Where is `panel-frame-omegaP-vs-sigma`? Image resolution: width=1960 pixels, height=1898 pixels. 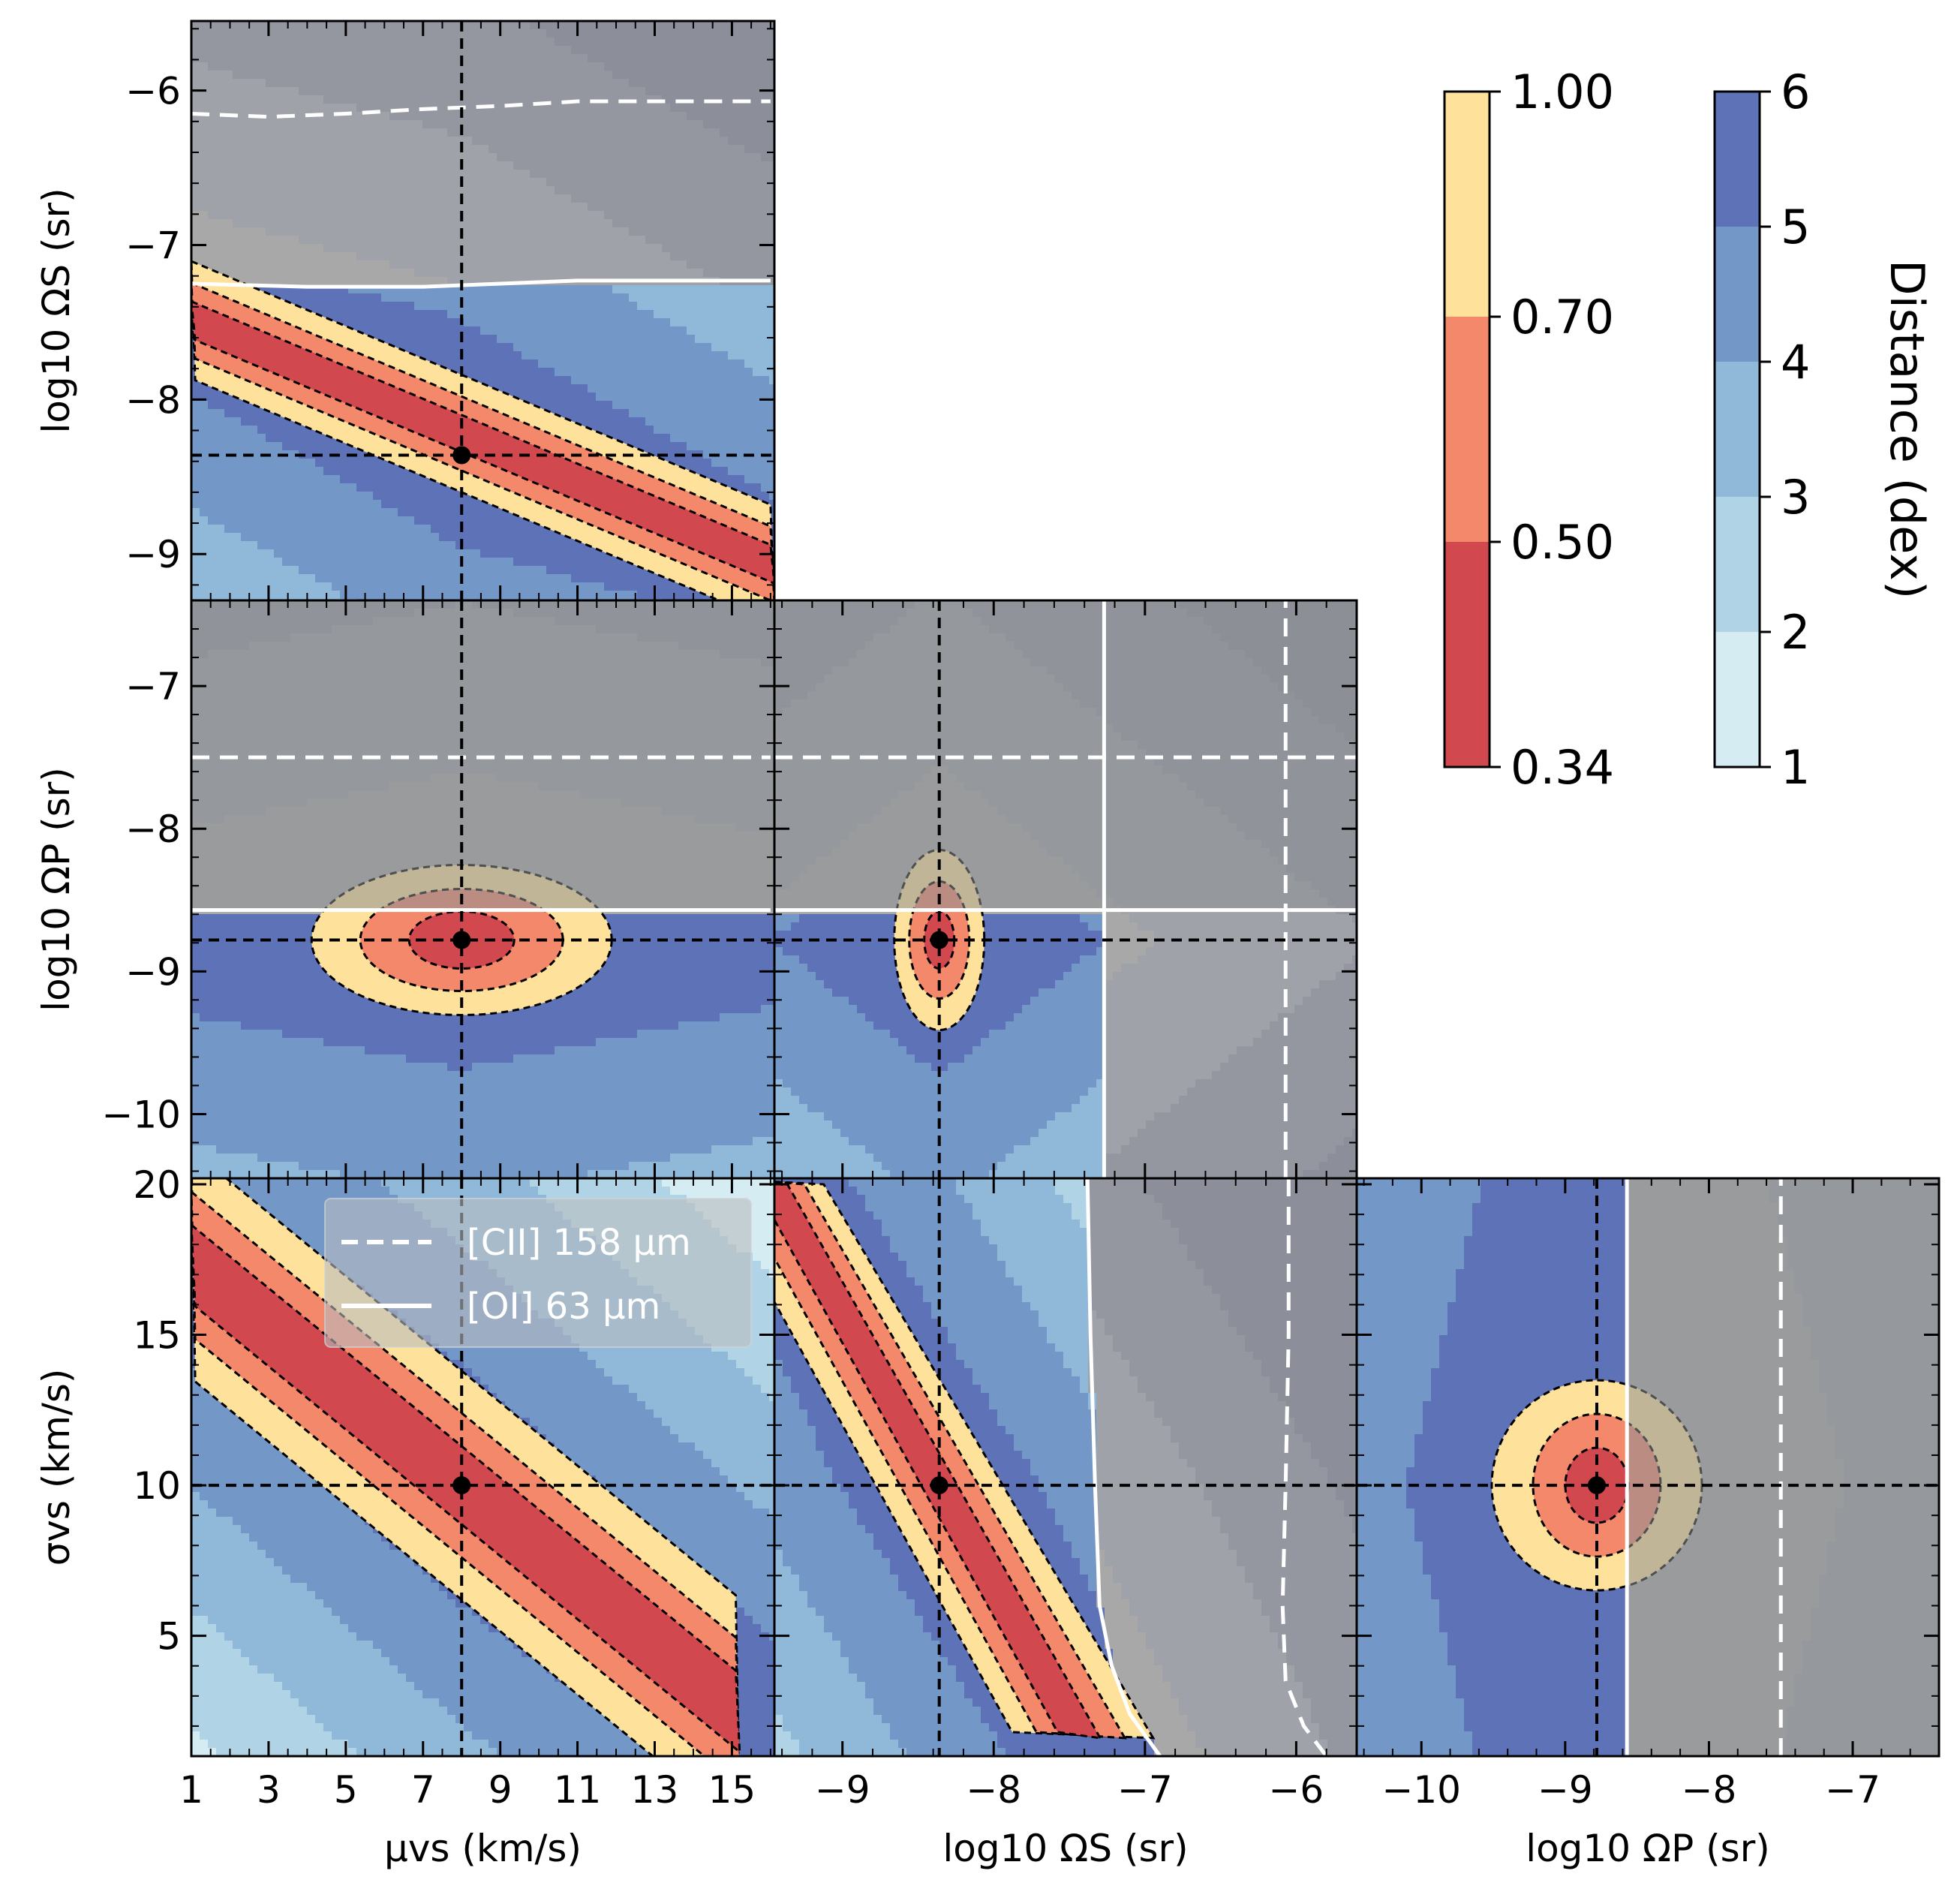 panel-frame-omegaP-vs-sigma is located at coordinates (1647, 1468).